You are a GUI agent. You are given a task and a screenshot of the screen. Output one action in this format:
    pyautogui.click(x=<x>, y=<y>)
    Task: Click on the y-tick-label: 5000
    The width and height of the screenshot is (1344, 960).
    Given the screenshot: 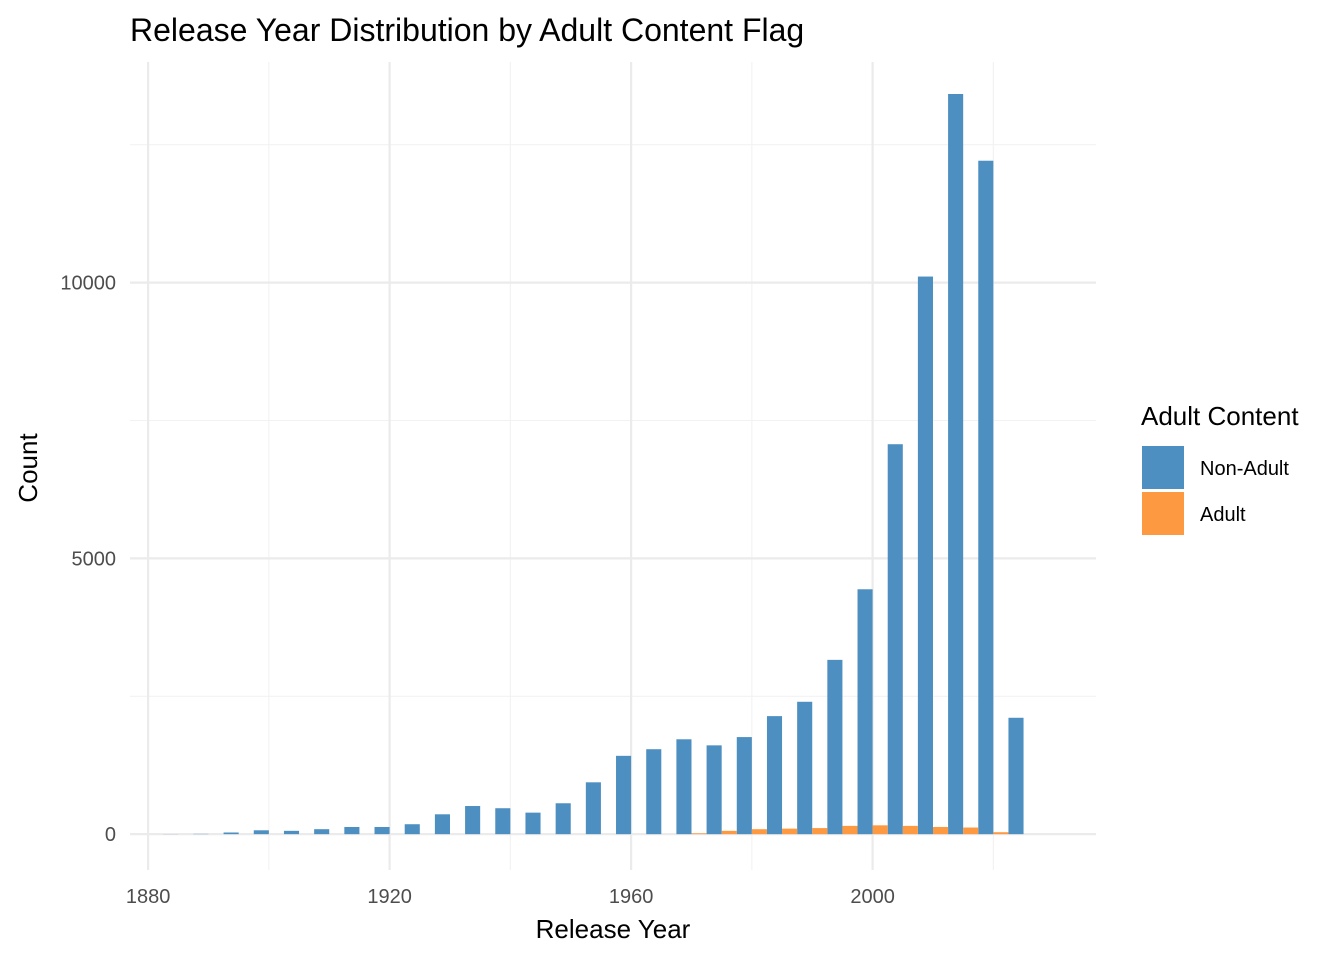 What is the action you would take?
    pyautogui.click(x=94, y=559)
    